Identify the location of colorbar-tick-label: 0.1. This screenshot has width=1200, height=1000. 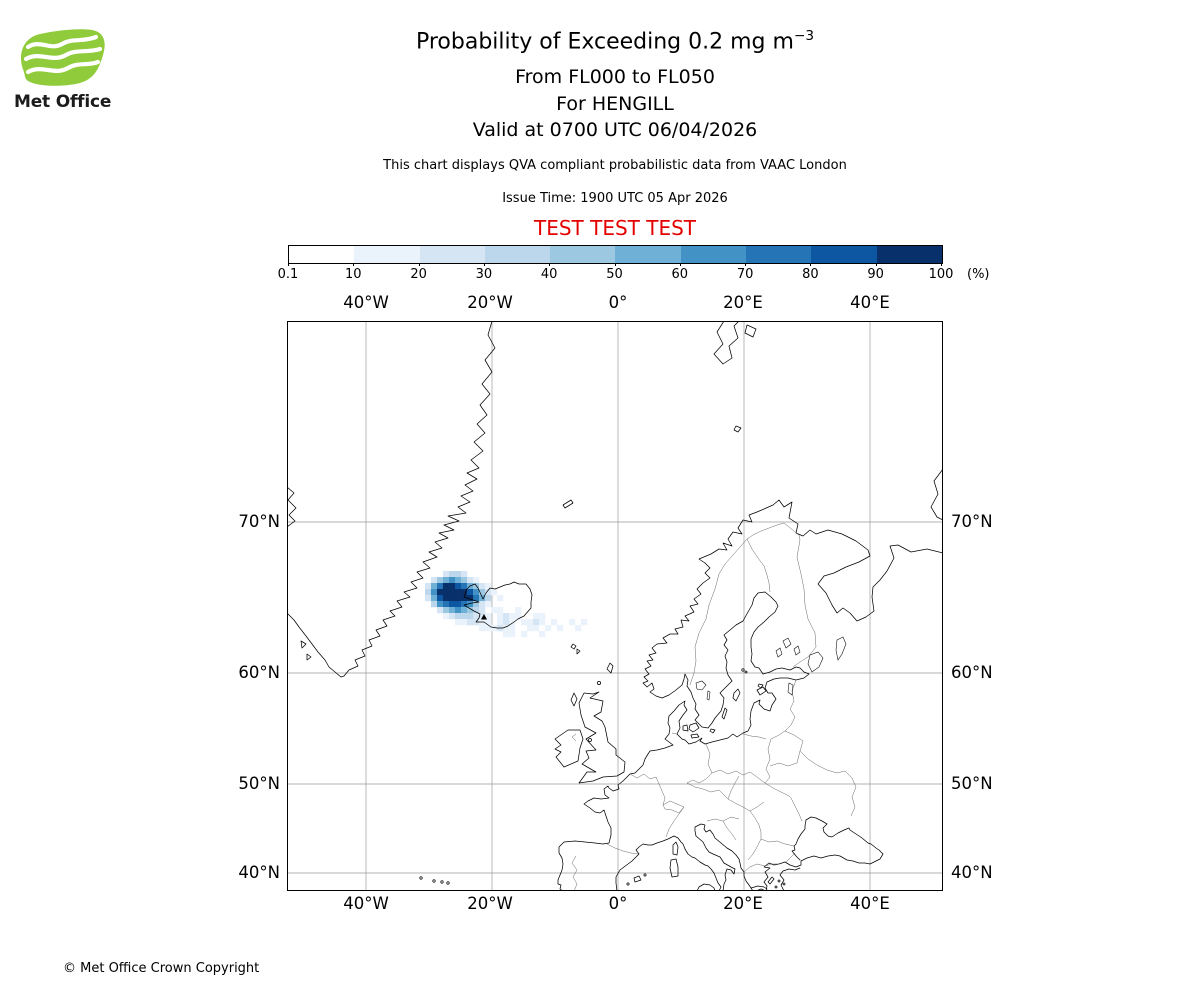
(288, 274).